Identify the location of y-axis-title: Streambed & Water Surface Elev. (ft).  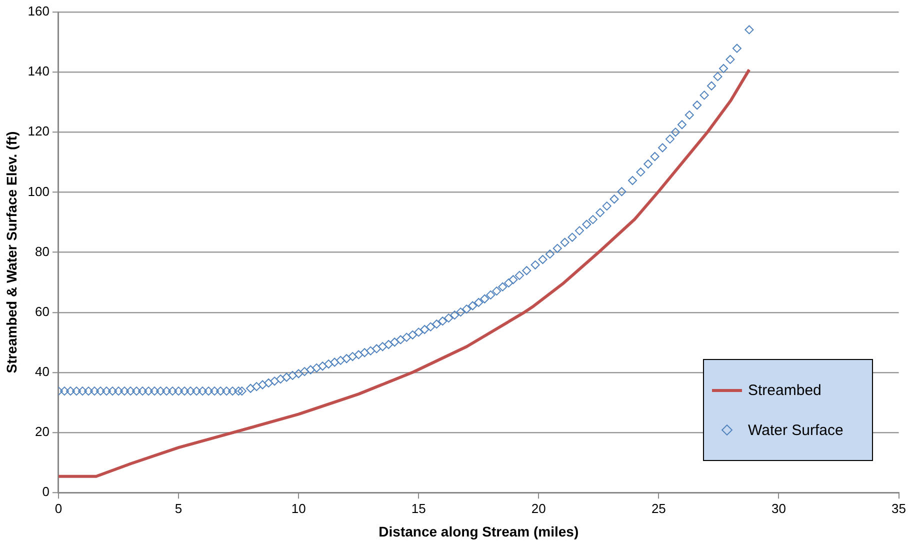
(11, 252).